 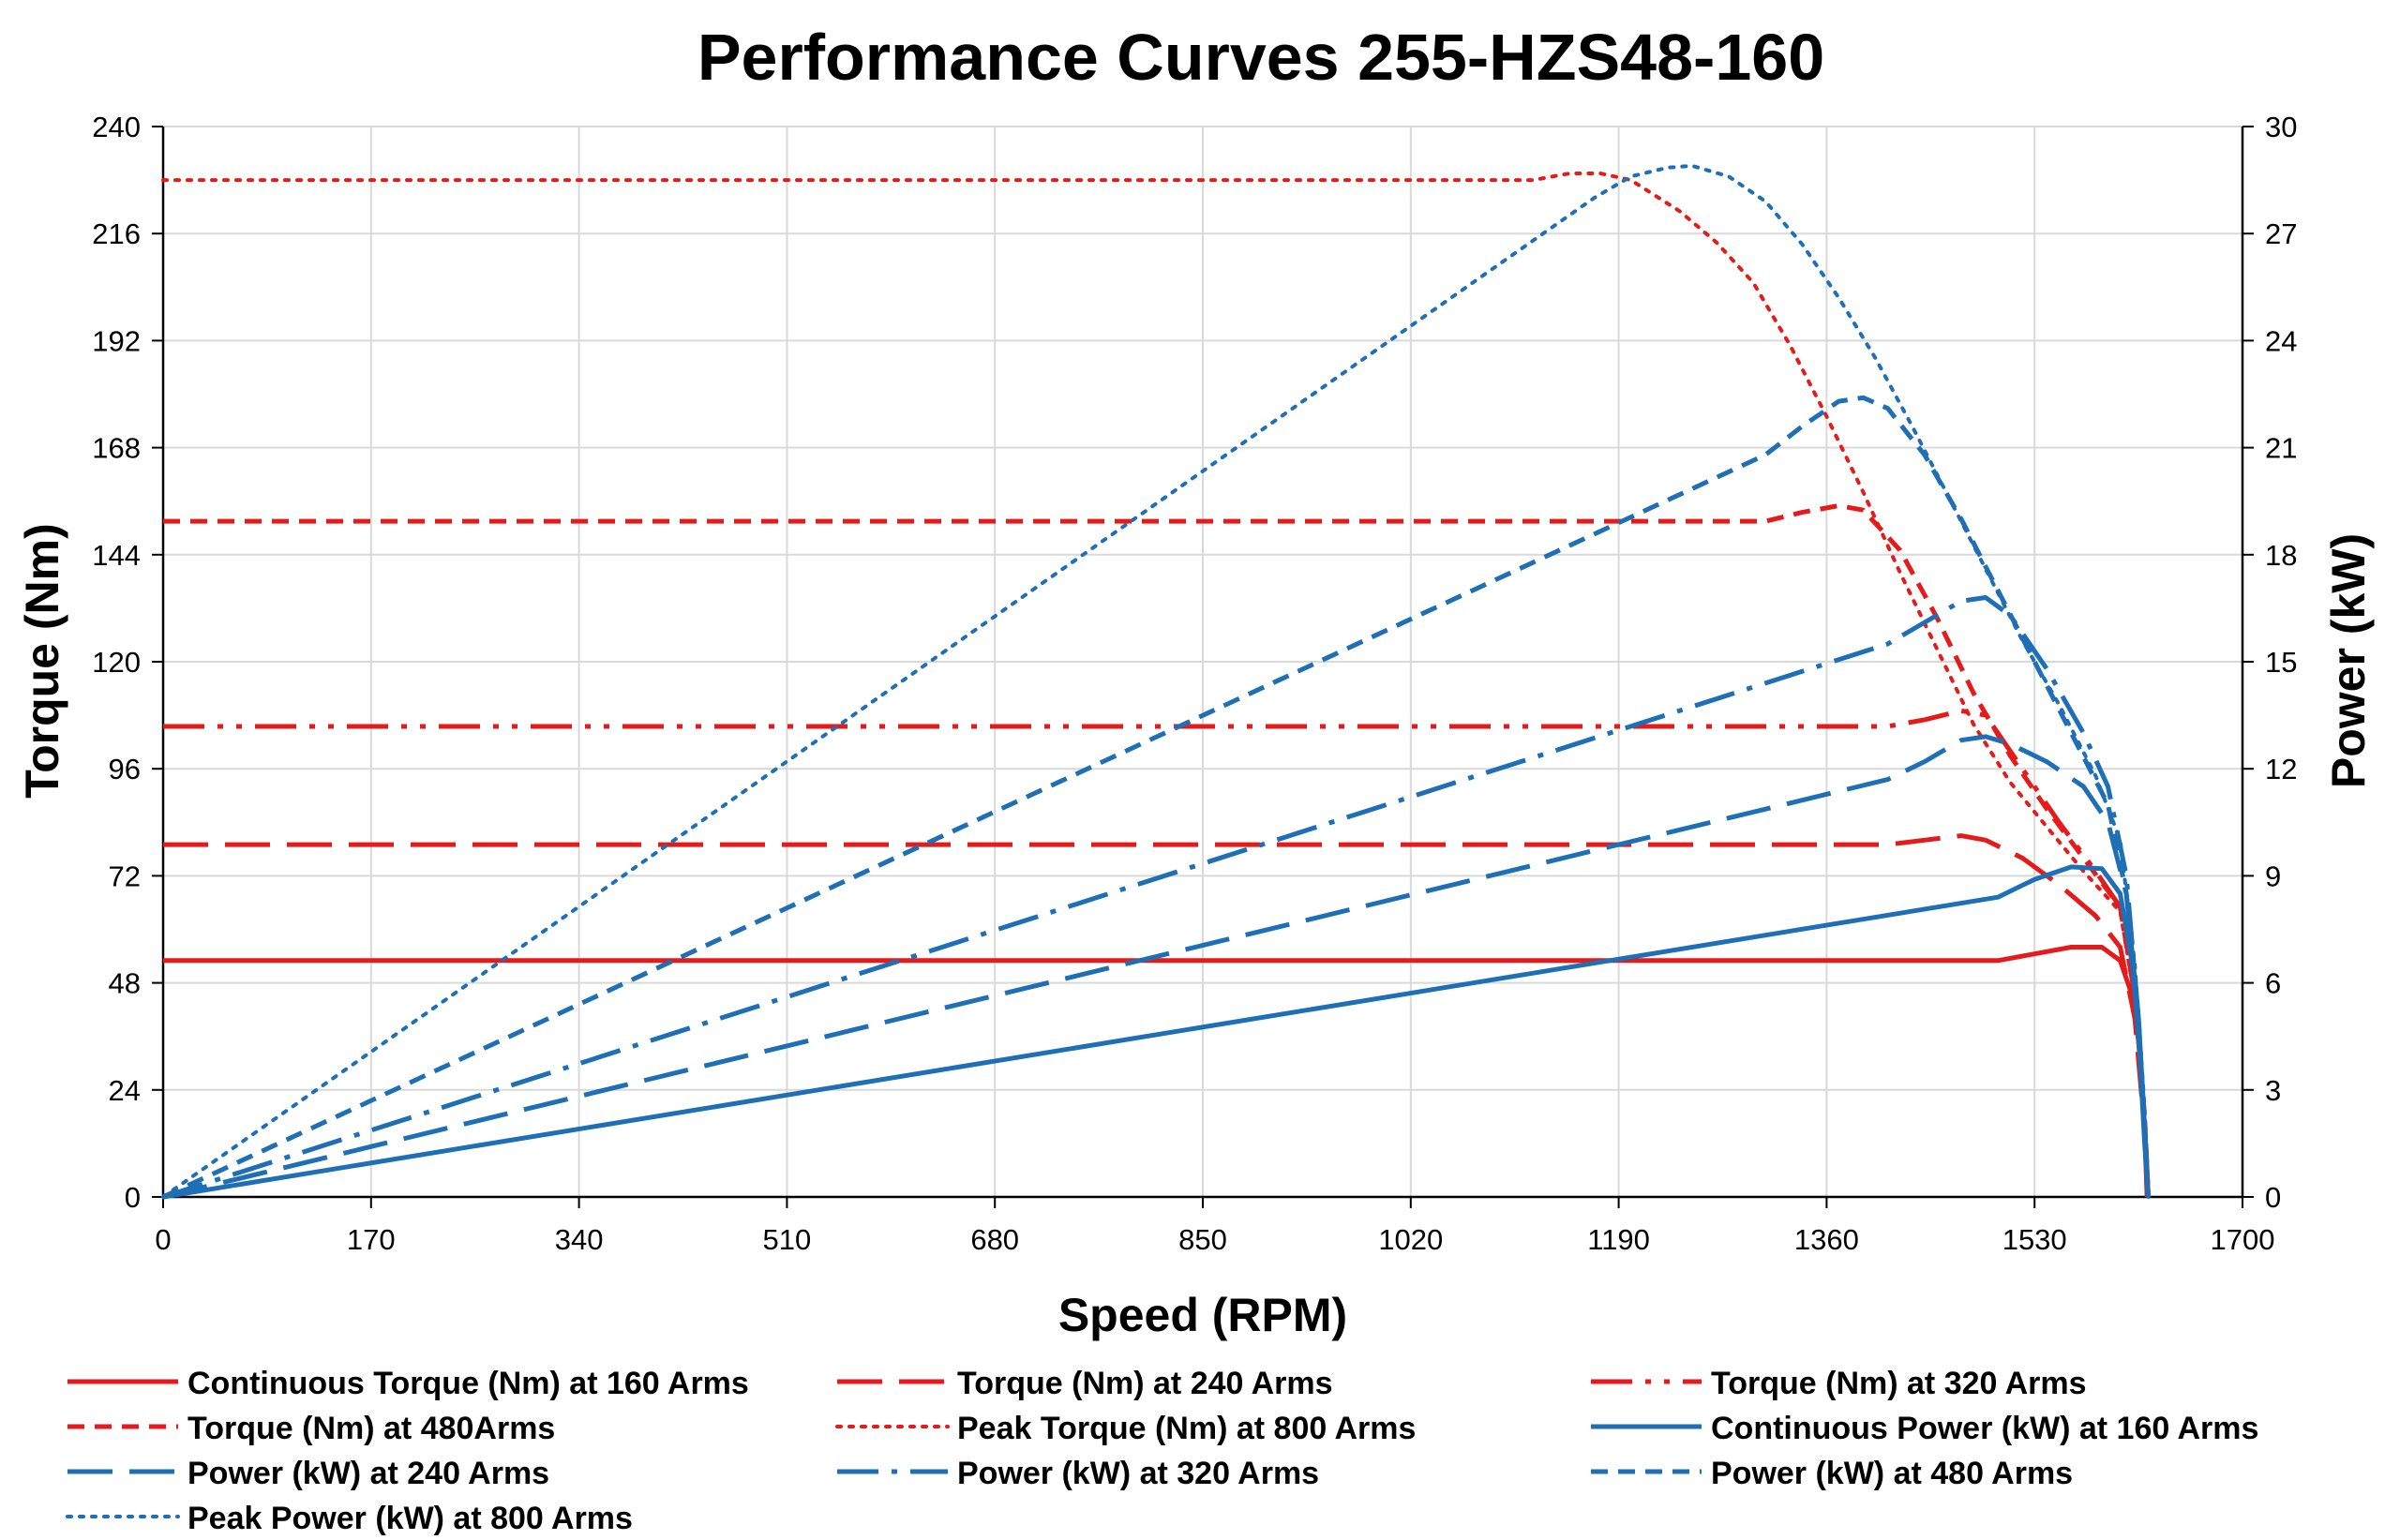 What do you see at coordinates (2348, 660) in the screenshot?
I see `y-axis-right-title: Power (kW)` at bounding box center [2348, 660].